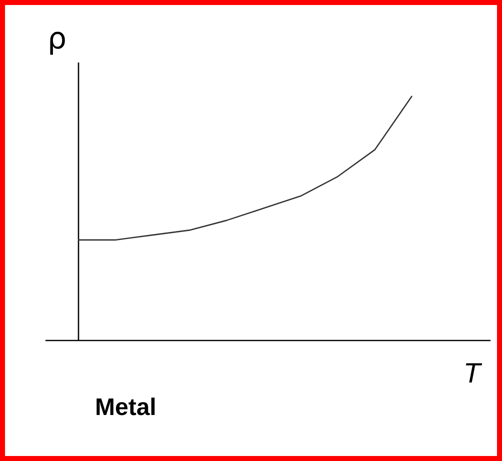  What do you see at coordinates (125, 407) in the screenshot?
I see `text: Metal` at bounding box center [125, 407].